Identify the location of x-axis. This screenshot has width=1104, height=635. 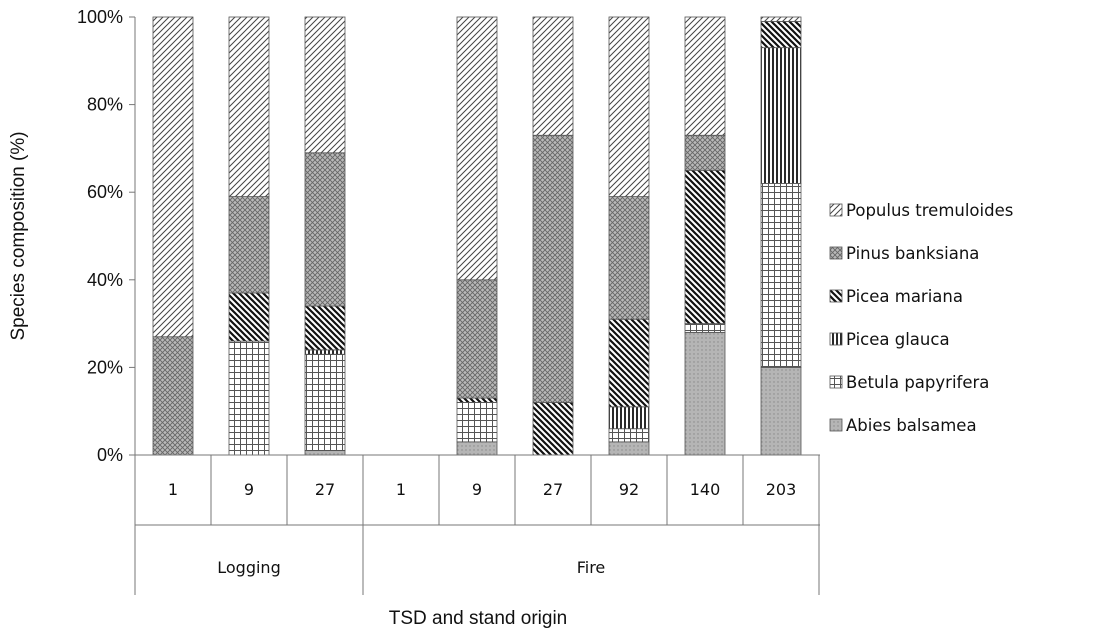
(477, 490).